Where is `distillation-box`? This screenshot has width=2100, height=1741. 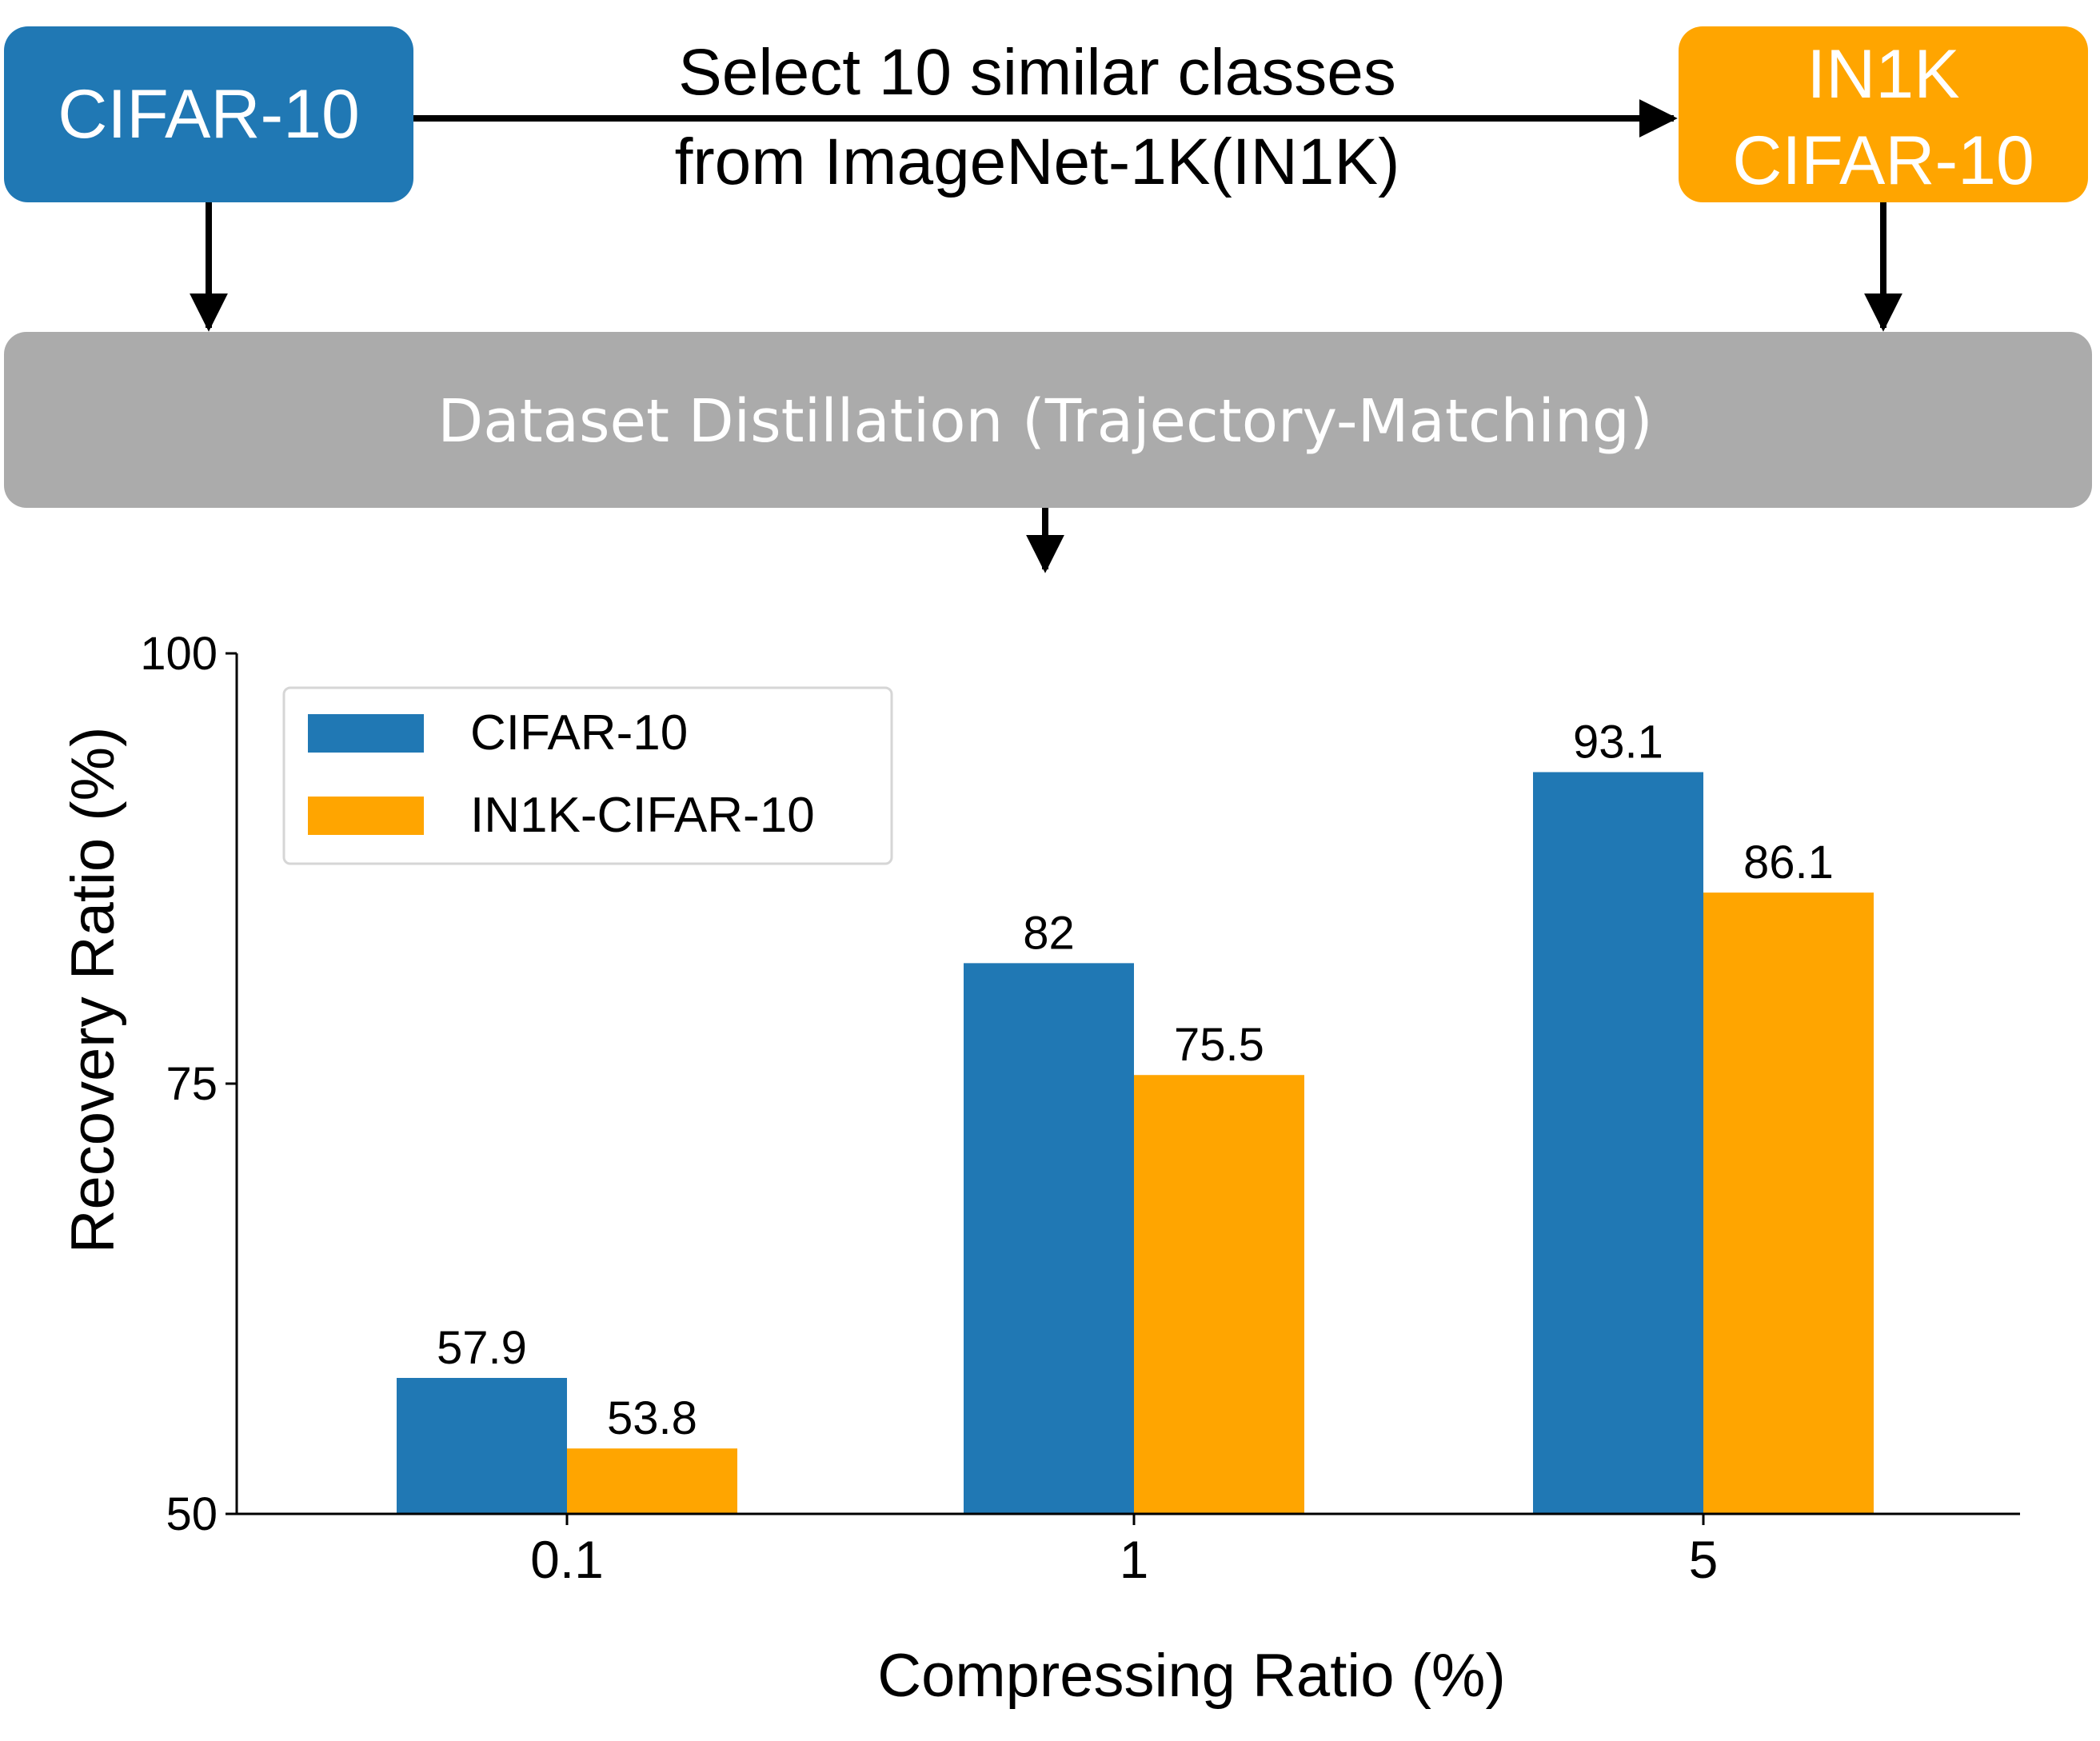 distillation-box is located at coordinates (1048, 420).